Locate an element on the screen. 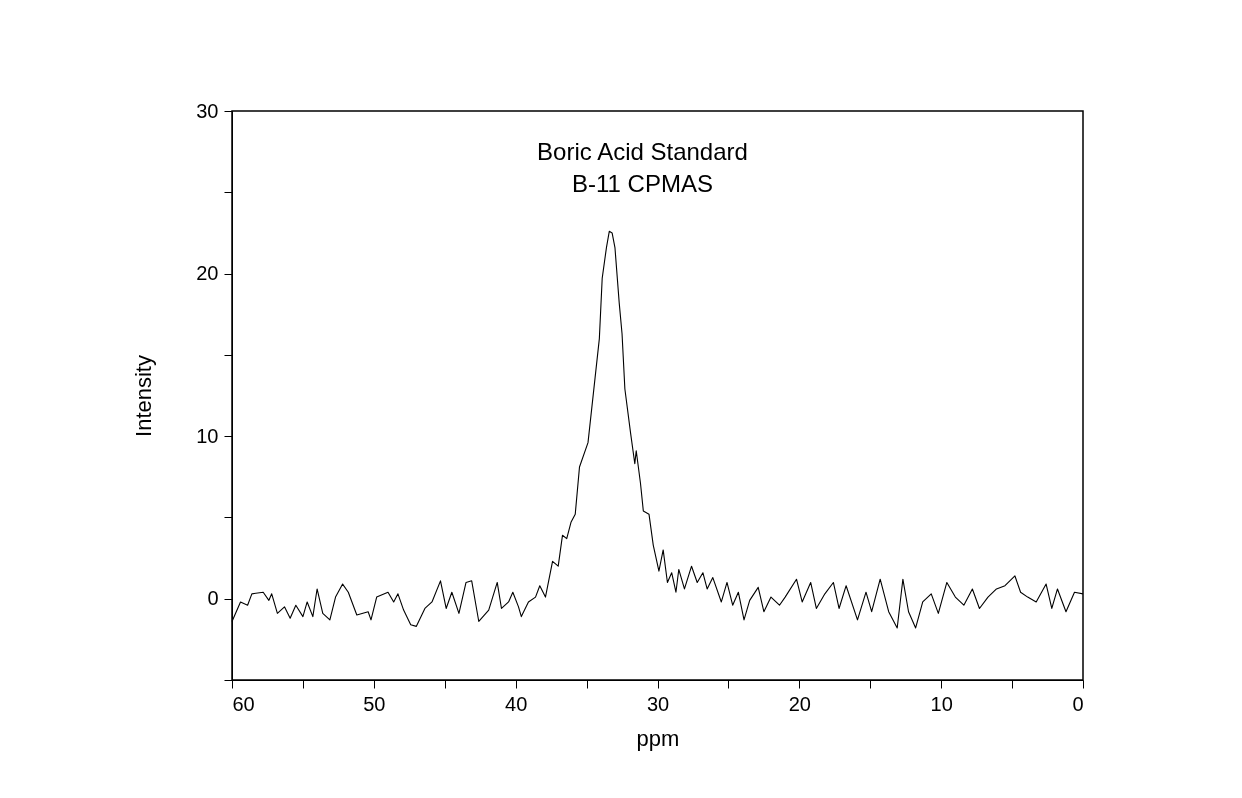  x-tick-label: 20 is located at coordinates (799, 703).